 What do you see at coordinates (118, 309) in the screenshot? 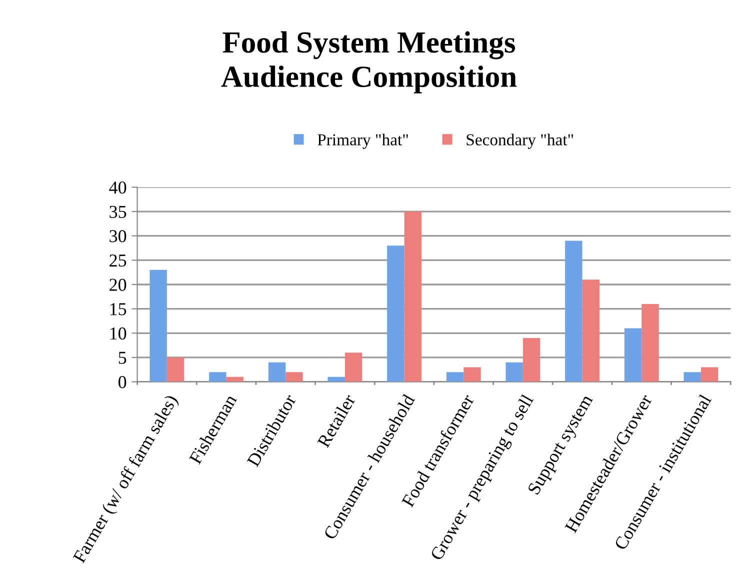
I see `y-tick-label: 15` at bounding box center [118, 309].